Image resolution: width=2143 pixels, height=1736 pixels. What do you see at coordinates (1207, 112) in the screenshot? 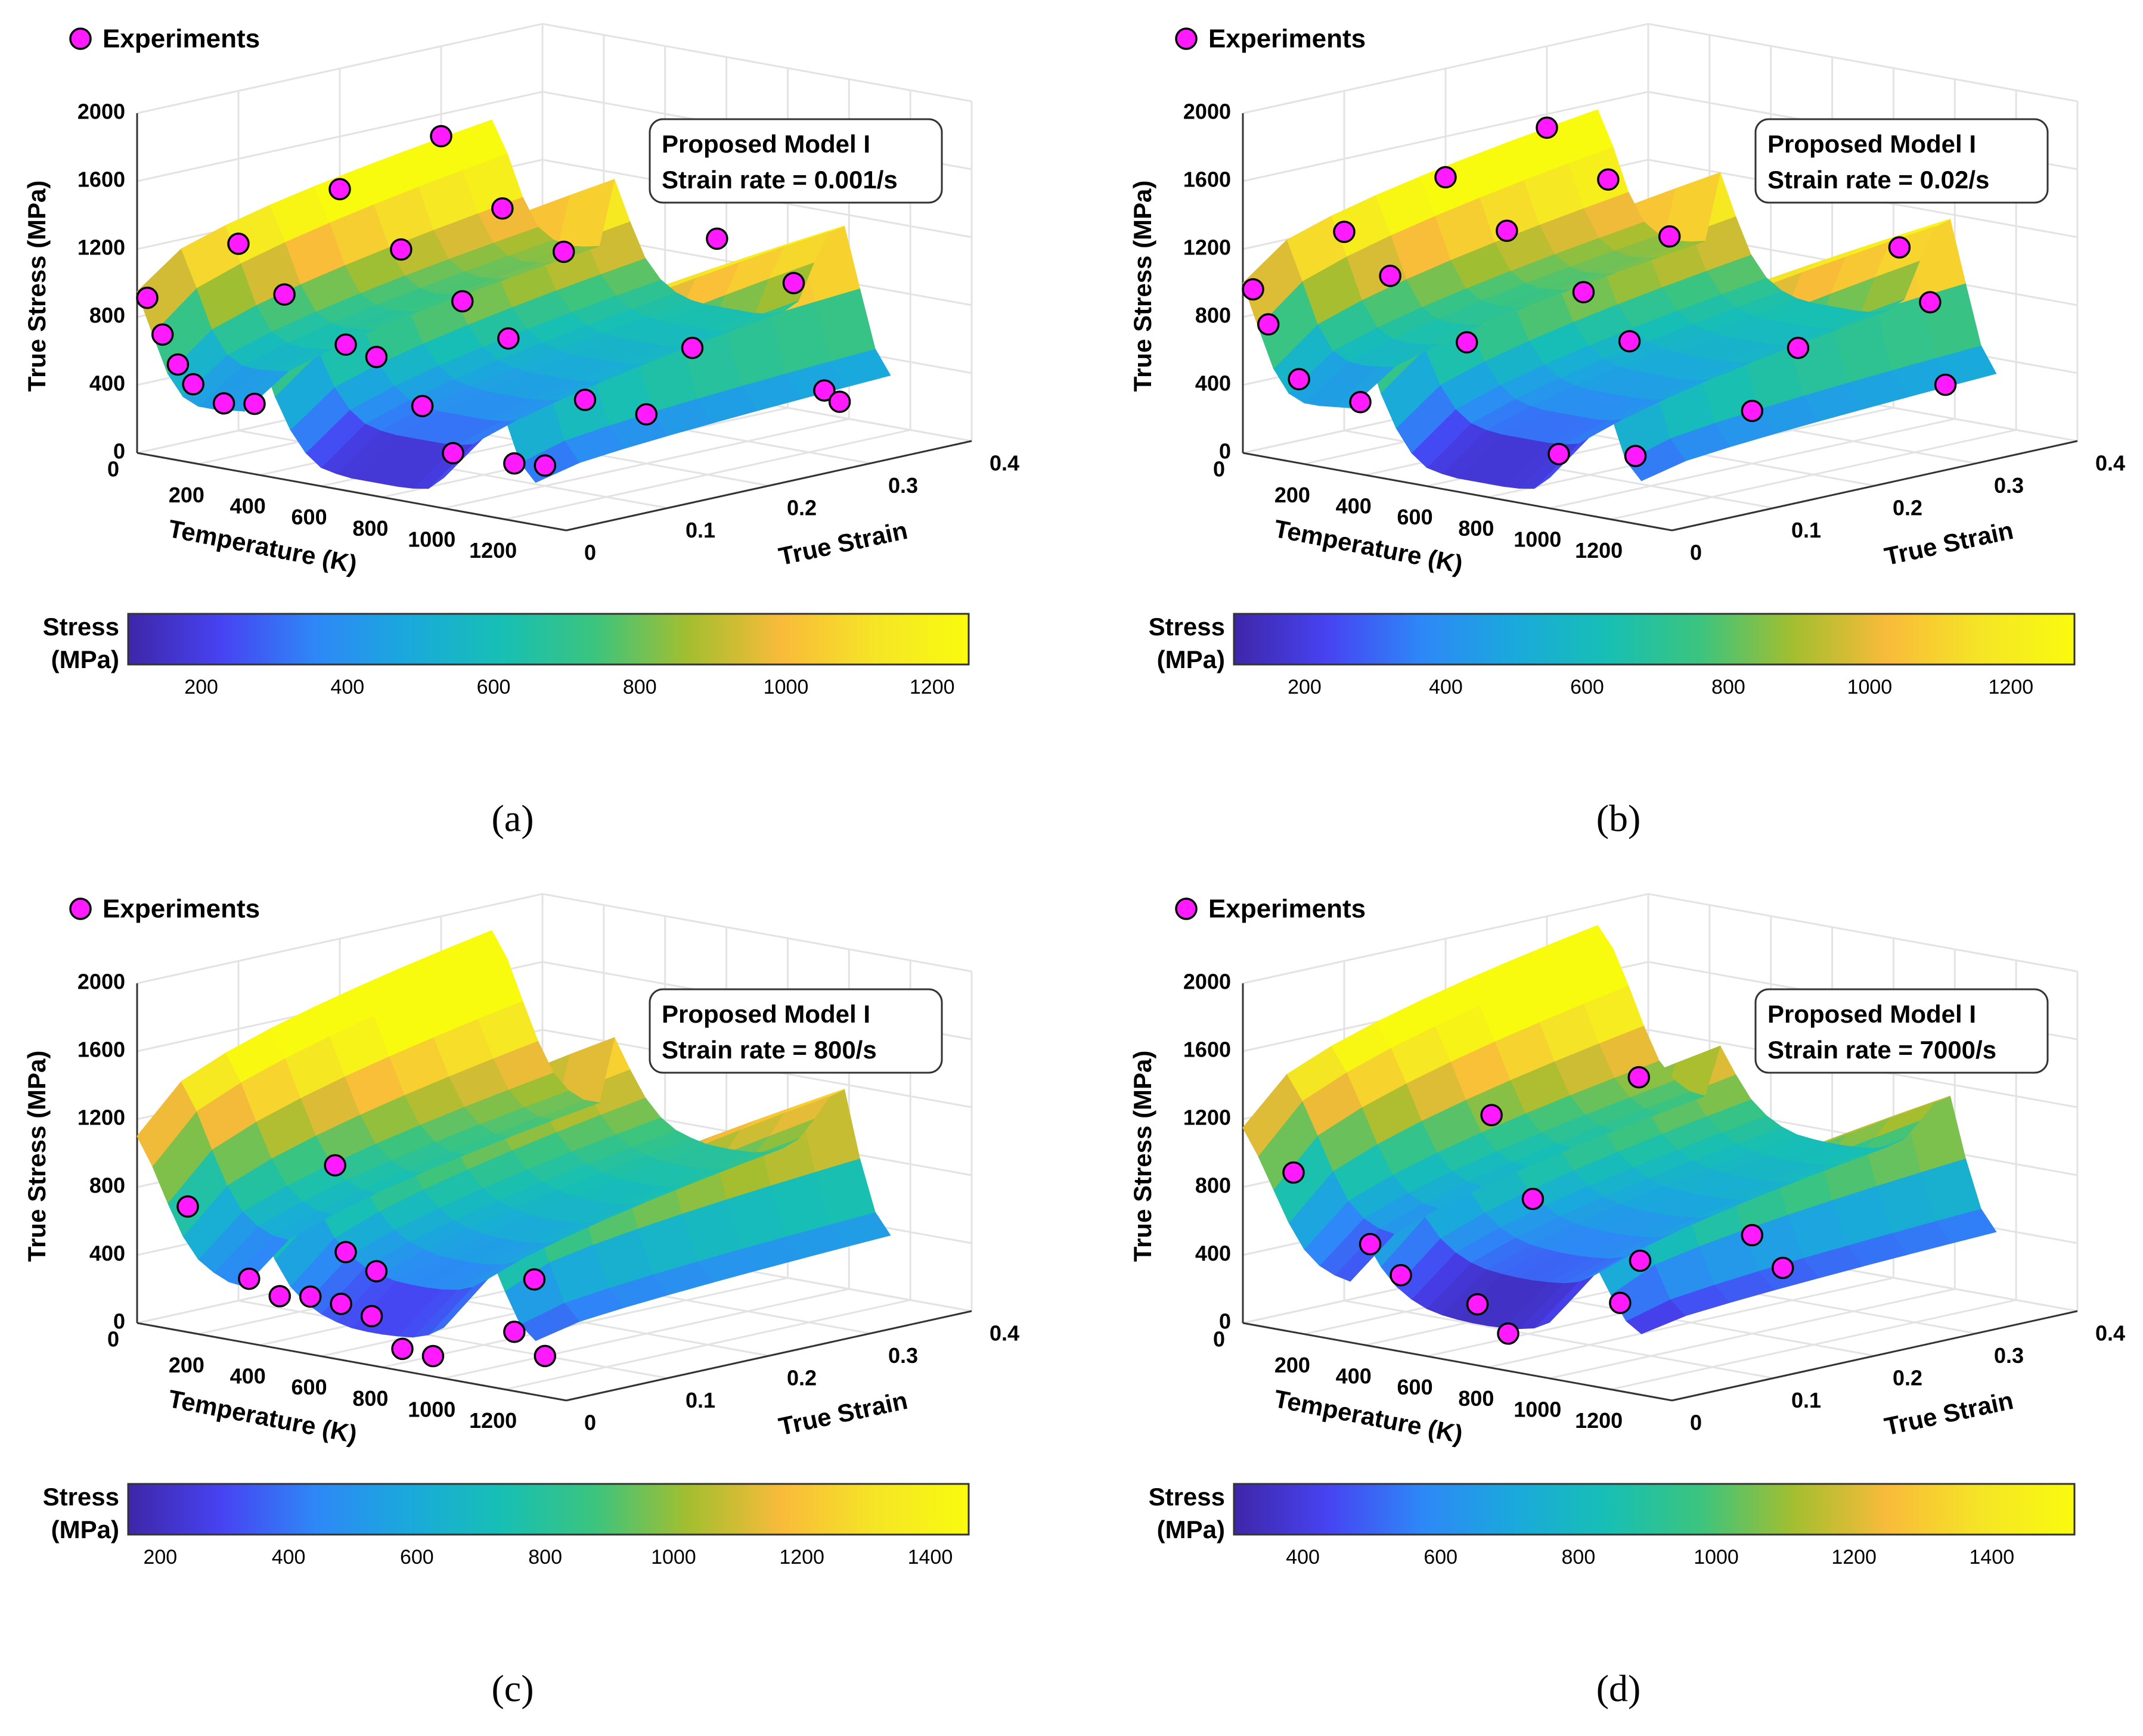
I see `z-tick-label: 2000` at bounding box center [1207, 112].